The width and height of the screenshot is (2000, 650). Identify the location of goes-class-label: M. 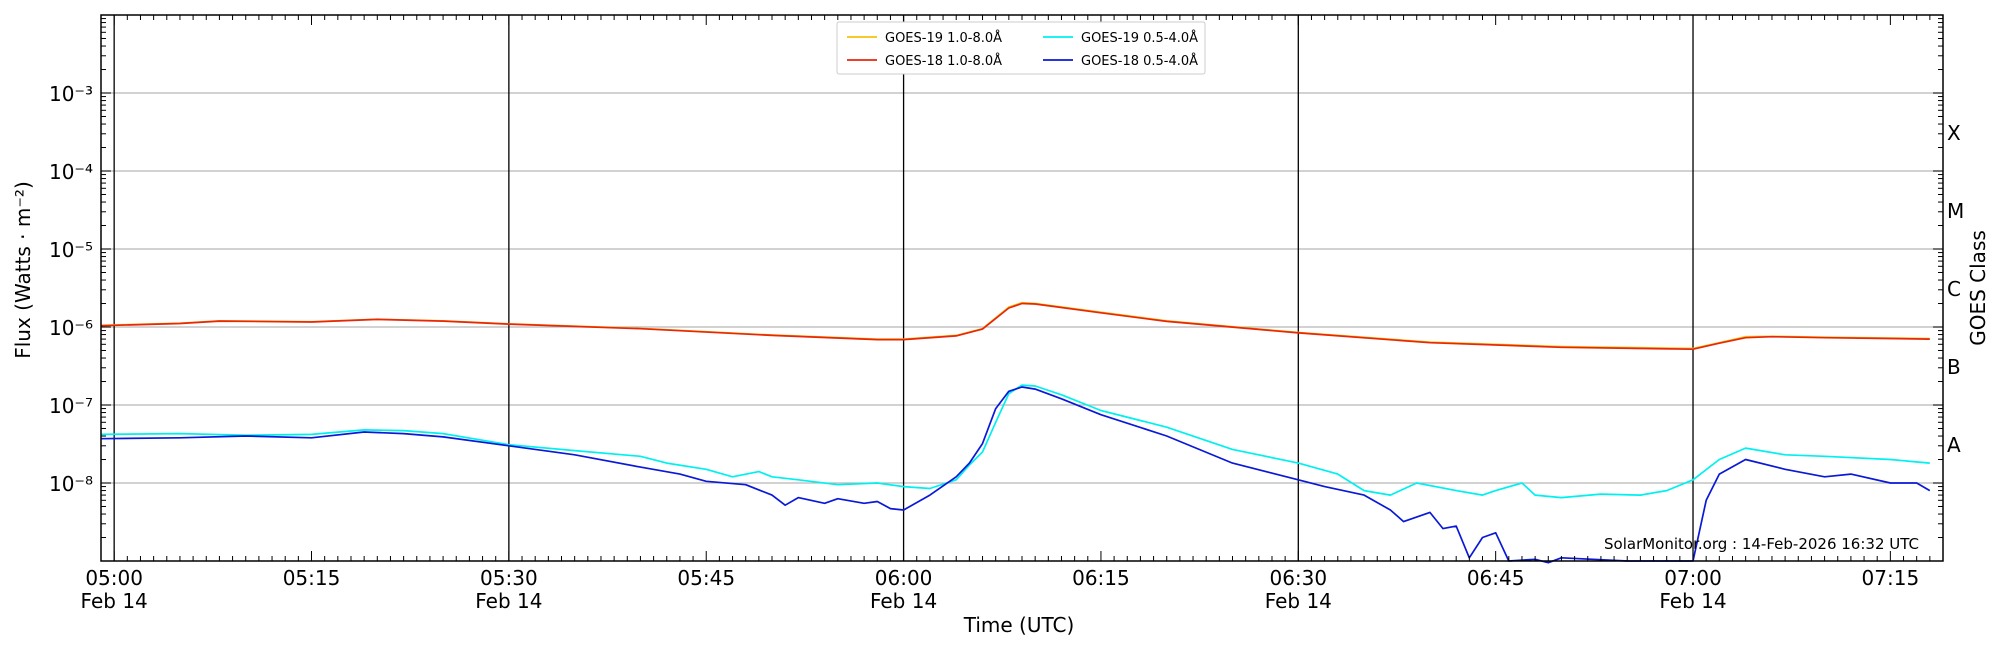
(1955, 211).